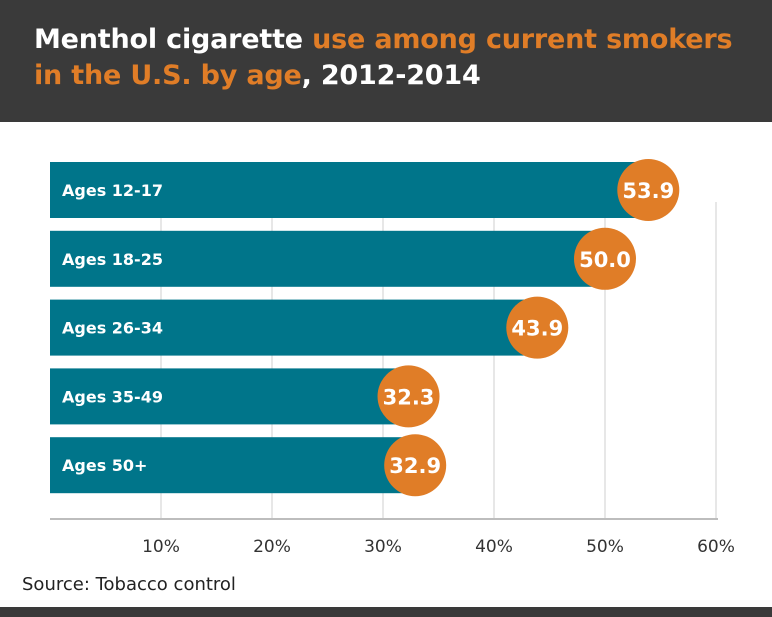 This screenshot has height=617, width=772. I want to click on x-tick-label-1: 20%, so click(272, 547).